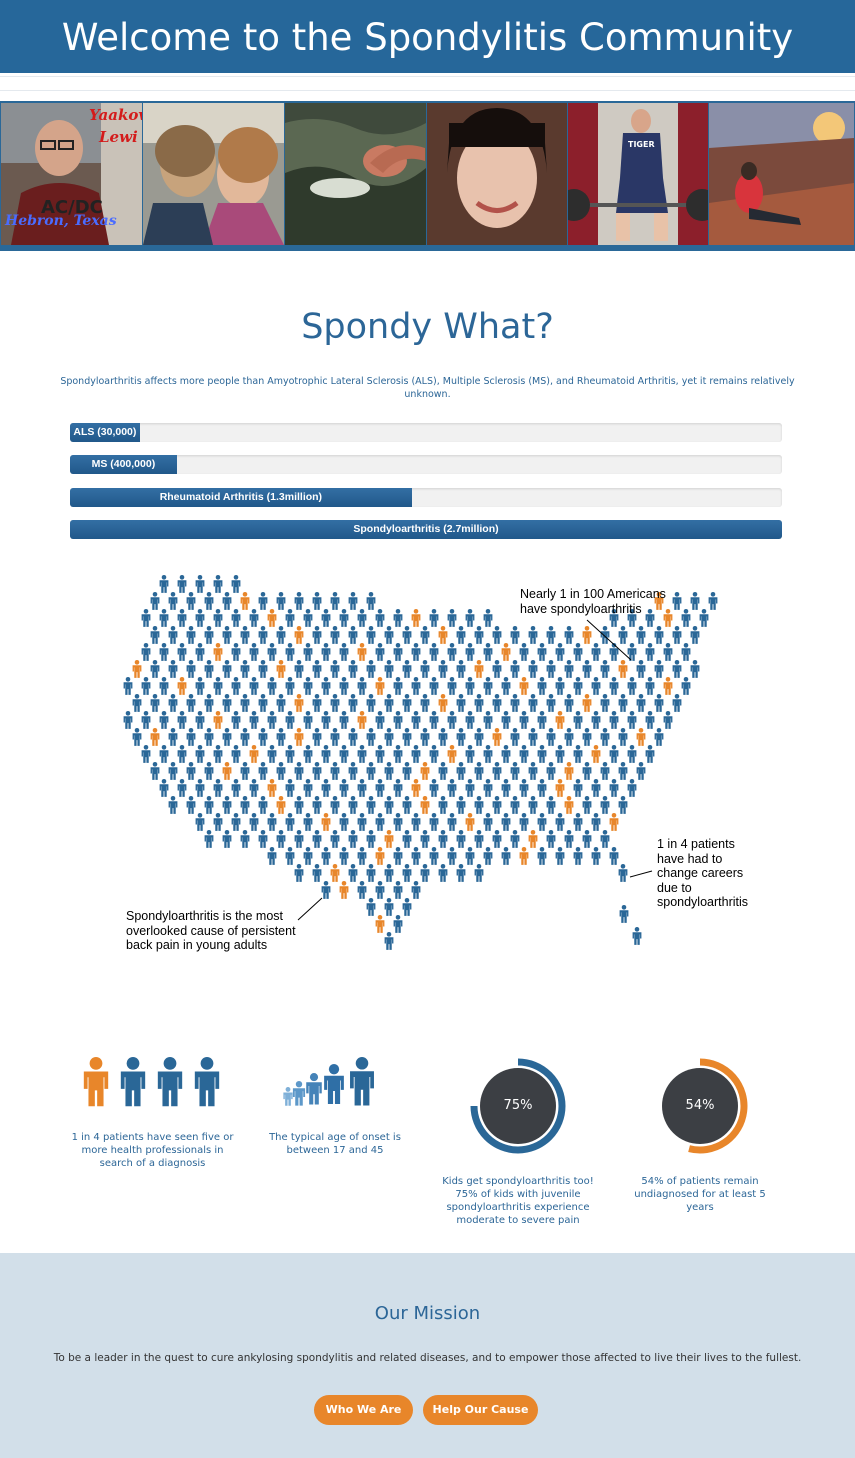 Image resolution: width=855 pixels, height=1458 pixels. I want to click on help-our-cause-button: Help Our Cause, so click(480, 1410).